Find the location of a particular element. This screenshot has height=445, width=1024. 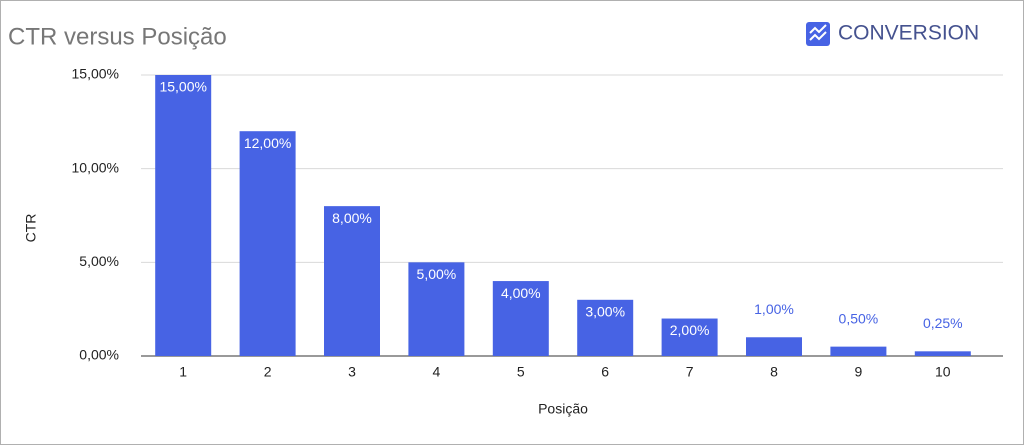

value-label: 1,00% is located at coordinates (774, 309).